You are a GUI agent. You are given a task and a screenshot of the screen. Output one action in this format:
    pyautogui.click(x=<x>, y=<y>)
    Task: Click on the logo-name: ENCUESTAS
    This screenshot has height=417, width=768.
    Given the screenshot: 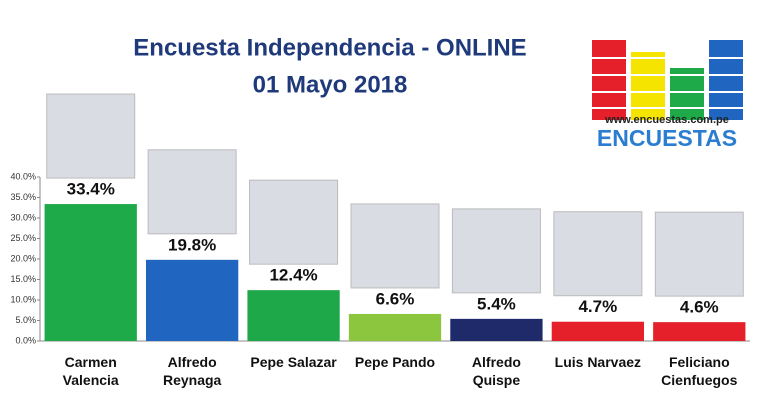 What is the action you would take?
    pyautogui.click(x=667, y=138)
    